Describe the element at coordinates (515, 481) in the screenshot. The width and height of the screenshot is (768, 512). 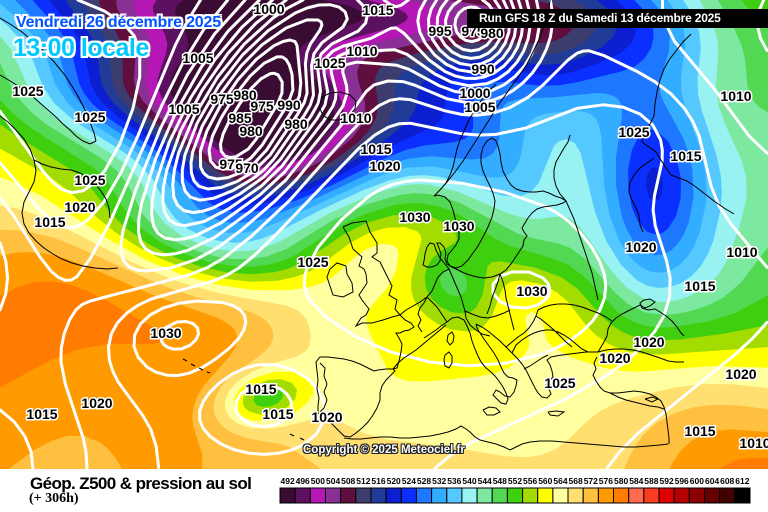
I see `svg-text: 552` at that location.